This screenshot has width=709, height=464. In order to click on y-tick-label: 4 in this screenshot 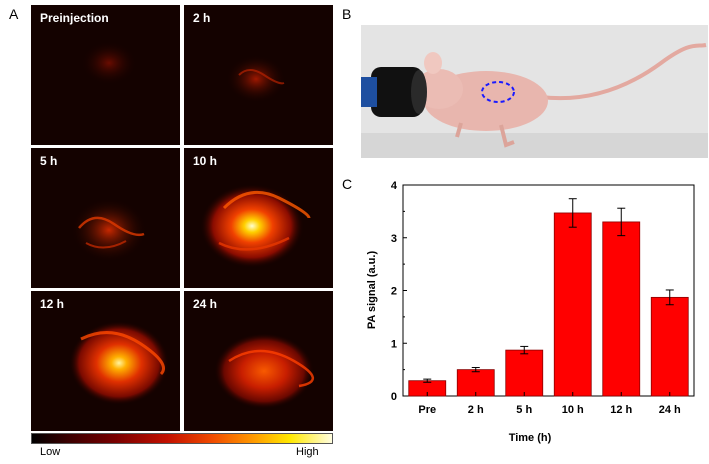, I will do `click(394, 186)`.